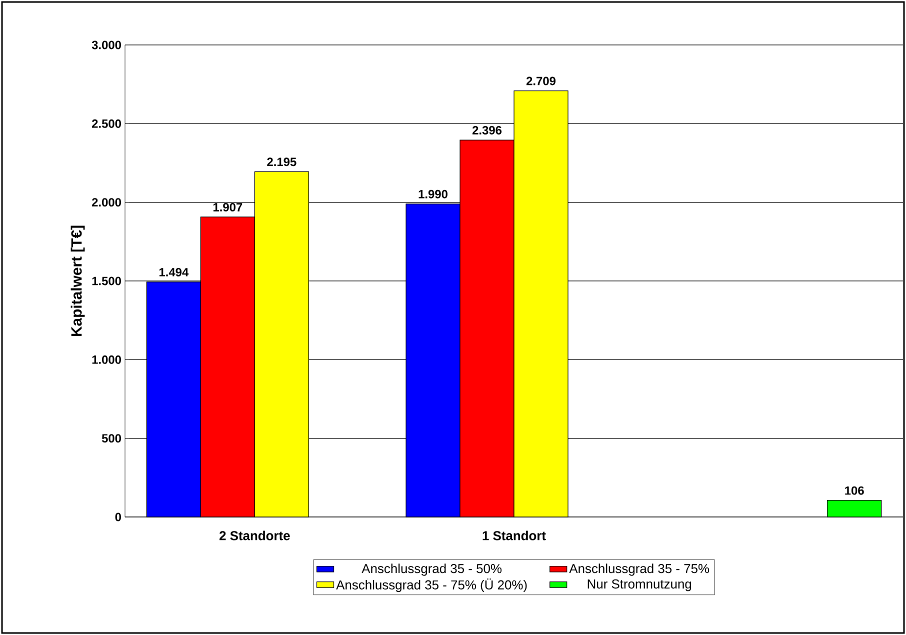 This screenshot has height=635, width=906. What do you see at coordinates (111, 438) in the screenshot?
I see `y-tick-label: 500` at bounding box center [111, 438].